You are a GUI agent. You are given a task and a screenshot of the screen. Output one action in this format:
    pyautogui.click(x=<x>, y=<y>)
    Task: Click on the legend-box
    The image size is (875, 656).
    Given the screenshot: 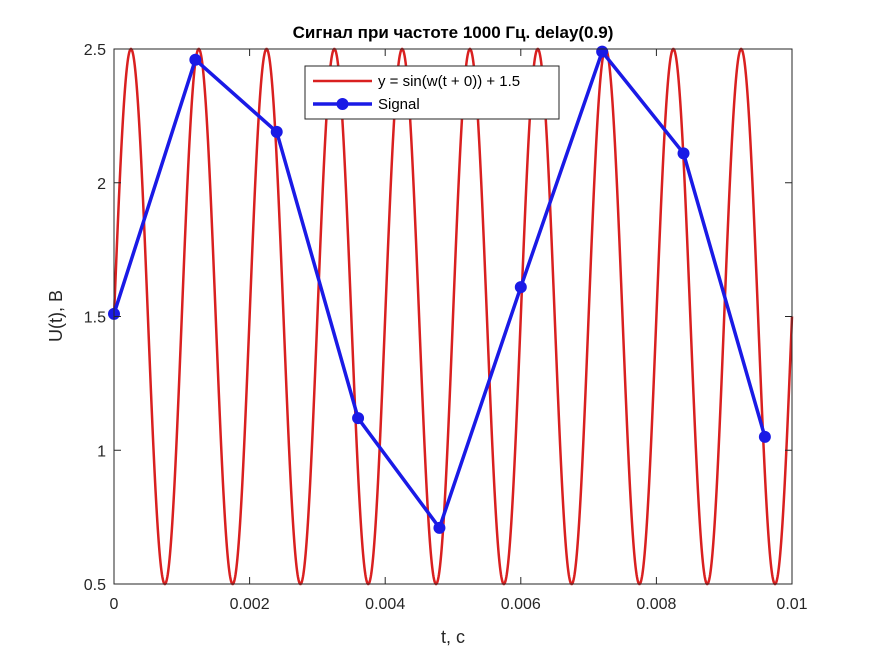 What is the action you would take?
    pyautogui.click(x=432, y=92)
    